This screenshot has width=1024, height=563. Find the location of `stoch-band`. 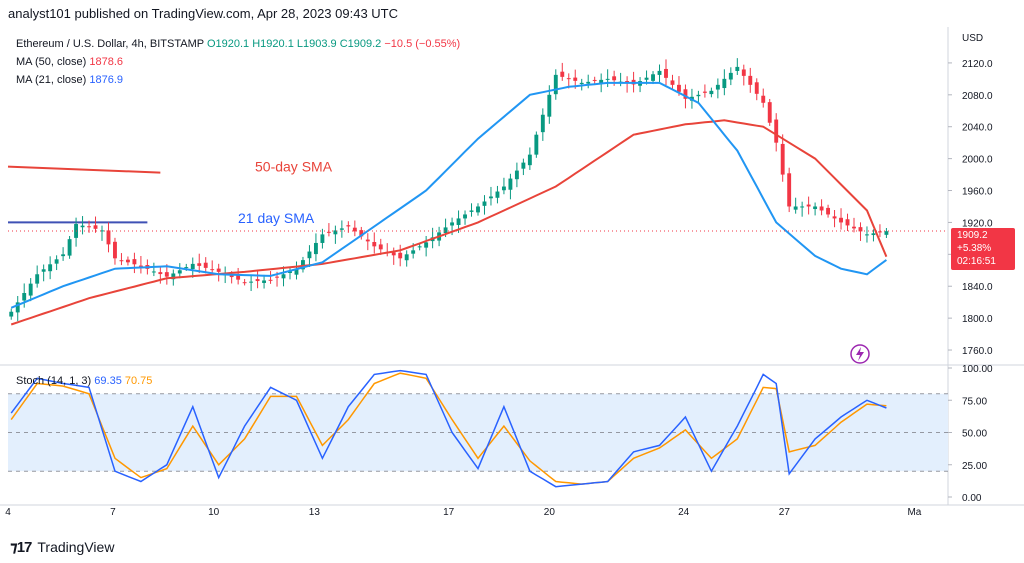

stoch-band is located at coordinates (478, 432).